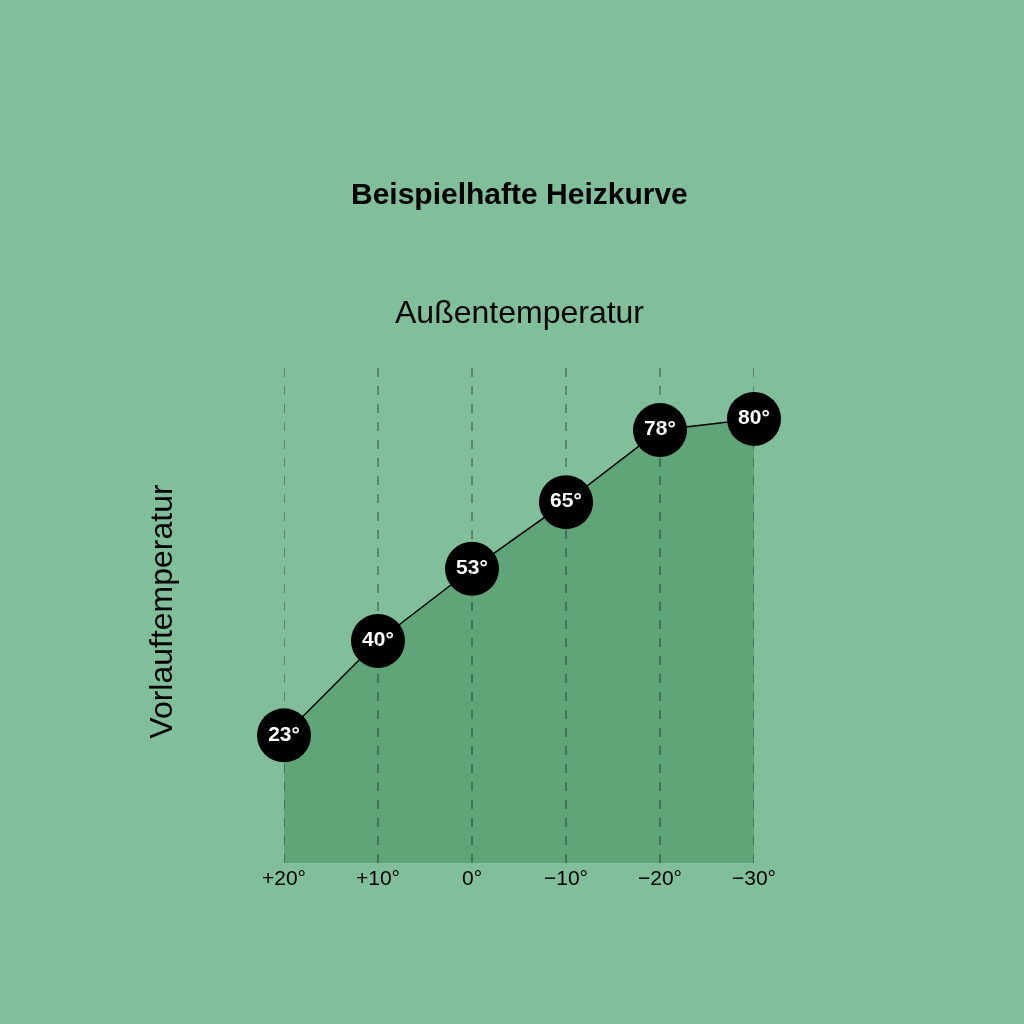 Image resolution: width=1024 pixels, height=1024 pixels. I want to click on x-axis-title: Außentemperatur, so click(520, 312).